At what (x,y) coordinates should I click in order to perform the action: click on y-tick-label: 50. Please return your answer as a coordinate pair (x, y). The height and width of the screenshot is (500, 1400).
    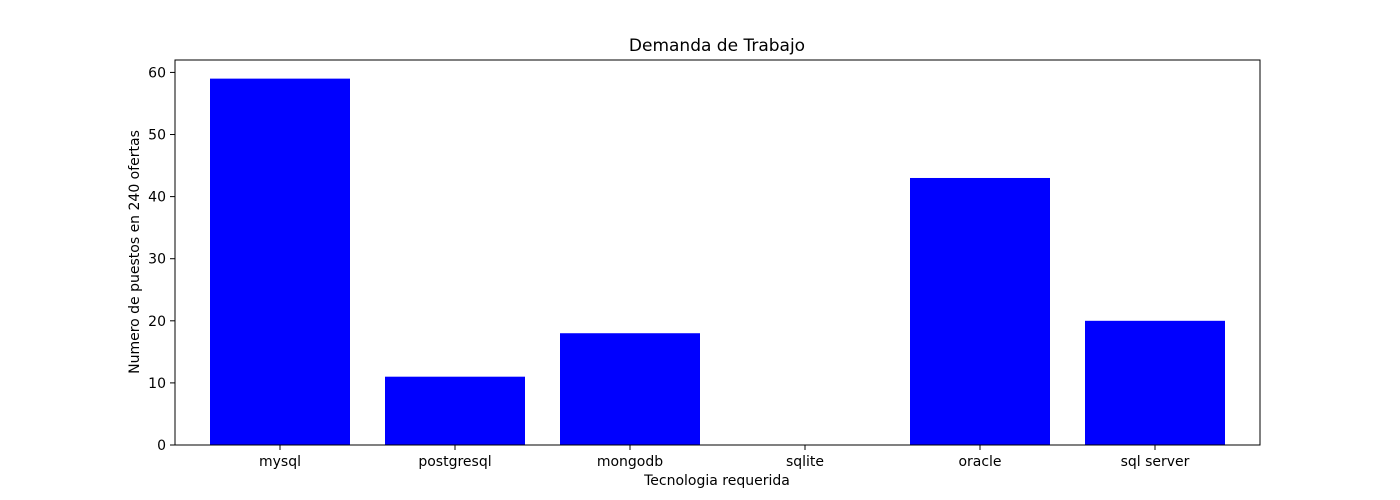
    Looking at the image, I should click on (157, 136).